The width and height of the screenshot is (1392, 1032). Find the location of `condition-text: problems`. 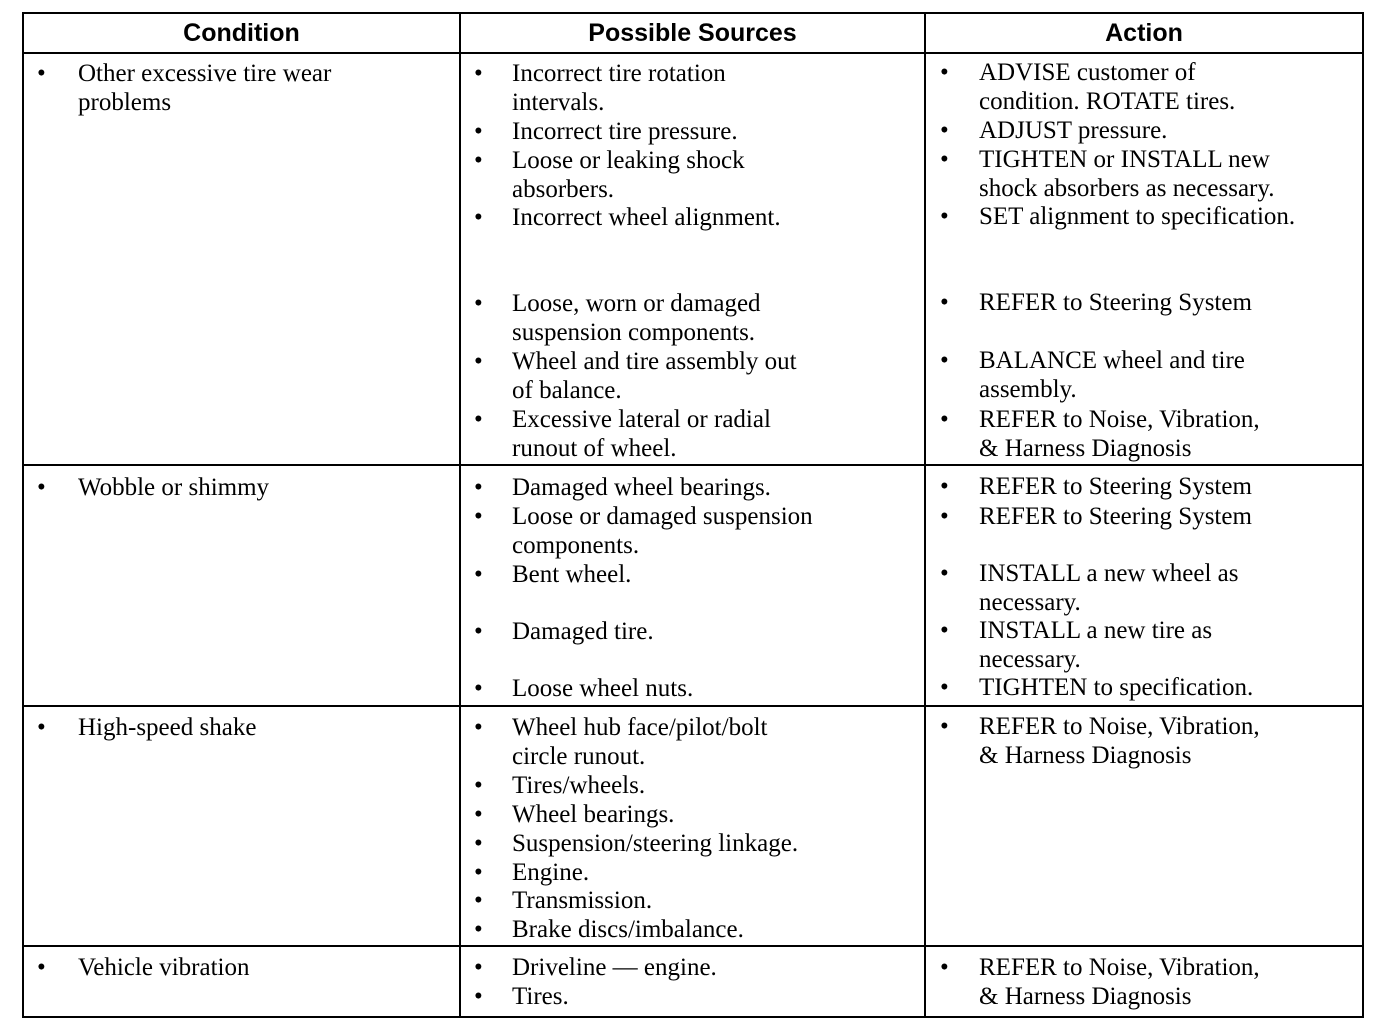

condition-text: problems is located at coordinates (125, 102).